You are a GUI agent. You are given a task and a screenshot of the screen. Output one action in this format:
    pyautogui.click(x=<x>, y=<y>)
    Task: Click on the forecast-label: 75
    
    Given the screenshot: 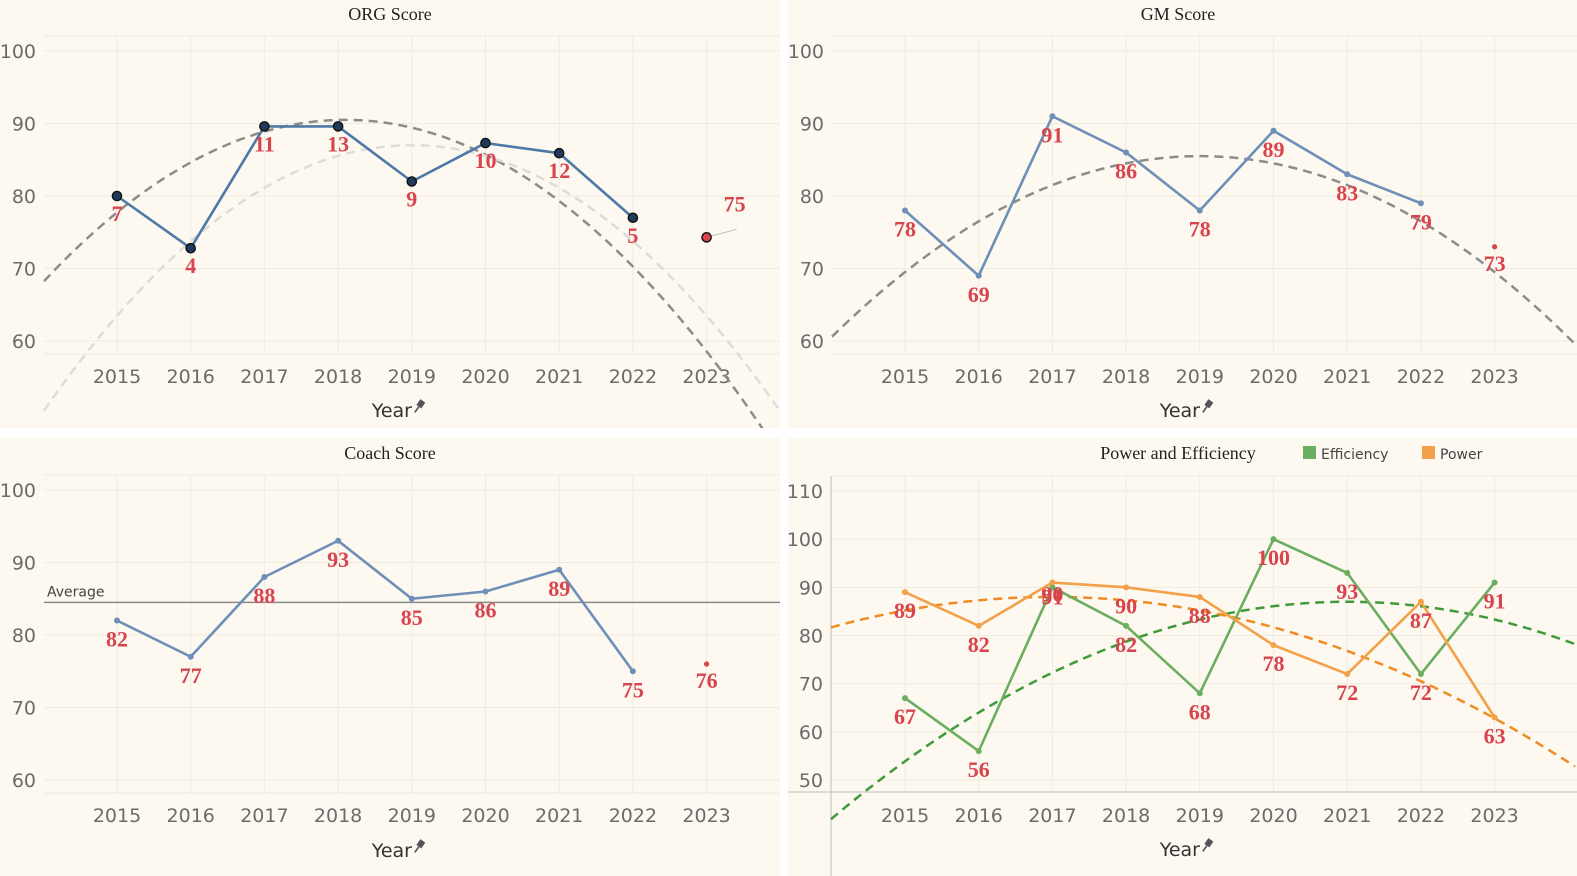 What is the action you would take?
    pyautogui.click(x=735, y=203)
    